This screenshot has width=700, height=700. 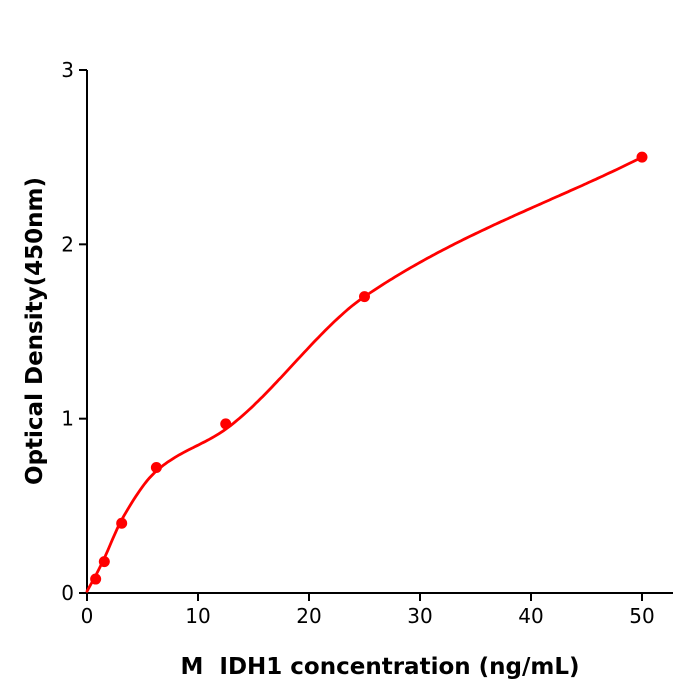 I want to click on x-tick-label: 10, so click(x=197, y=616).